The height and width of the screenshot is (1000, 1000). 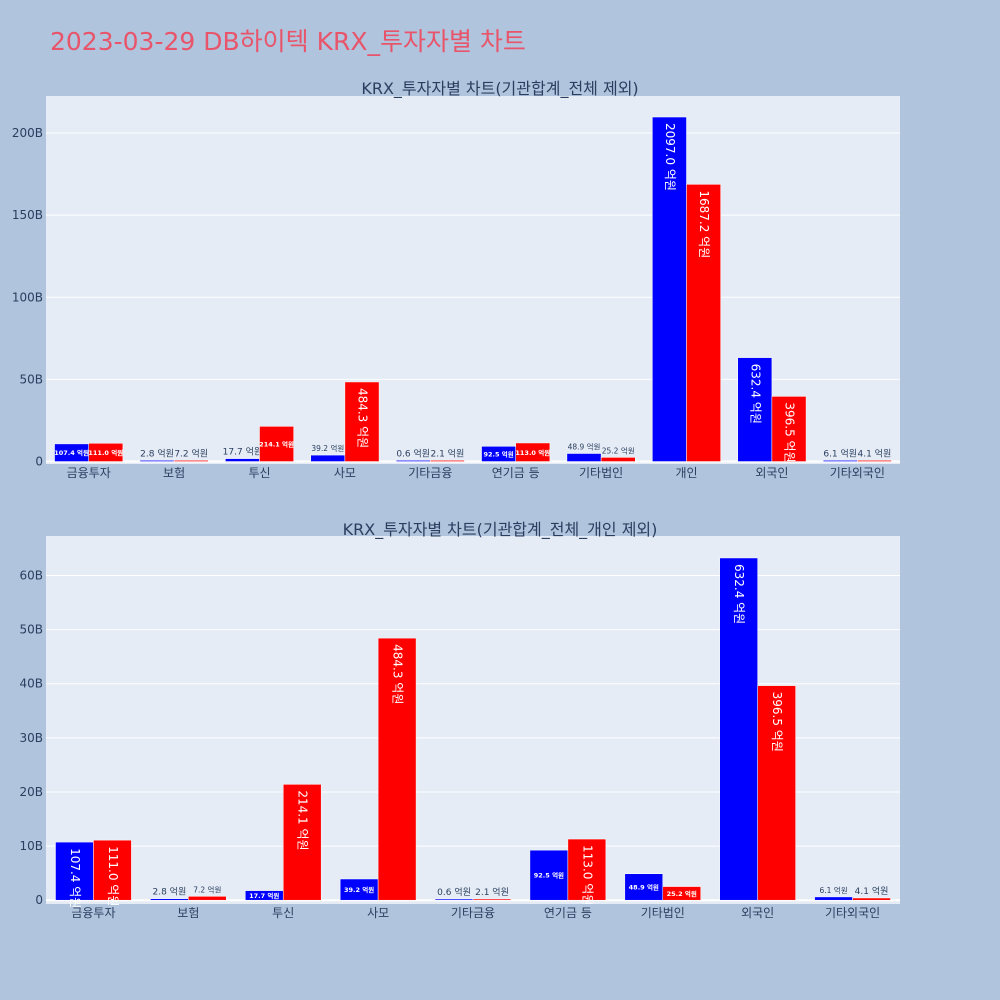 What do you see at coordinates (31, 684) in the screenshot?
I see `y-tick-label: 40B` at bounding box center [31, 684].